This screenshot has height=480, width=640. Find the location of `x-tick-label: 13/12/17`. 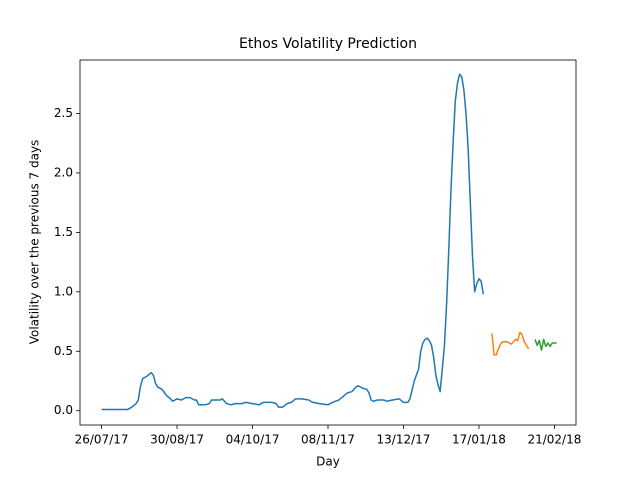

x-tick-label: 13/12/17 is located at coordinates (404, 440).